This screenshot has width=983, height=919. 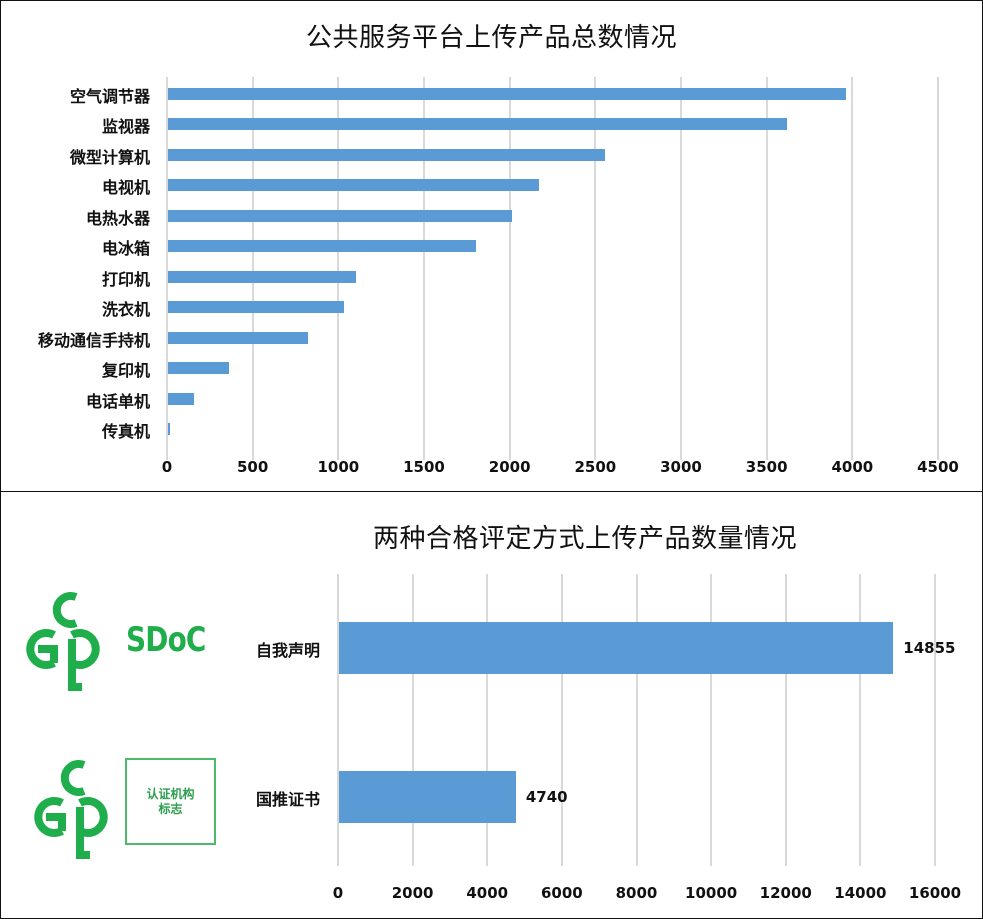 What do you see at coordinates (109, 96) in the screenshot?
I see `y-category-label: 空气调节器` at bounding box center [109, 96].